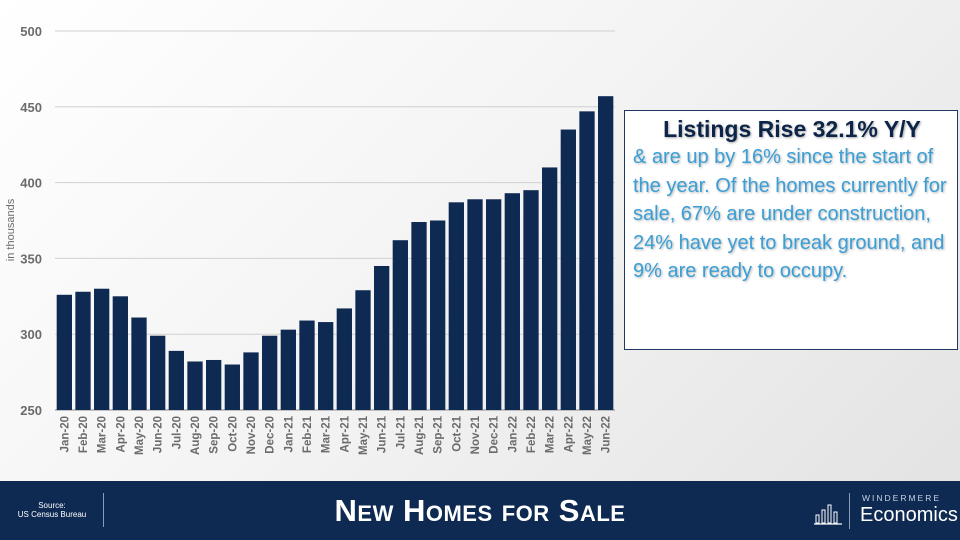 The image size is (960, 540). What do you see at coordinates (177, 432) in the screenshot?
I see `x-tick-label: Jul-20` at bounding box center [177, 432].